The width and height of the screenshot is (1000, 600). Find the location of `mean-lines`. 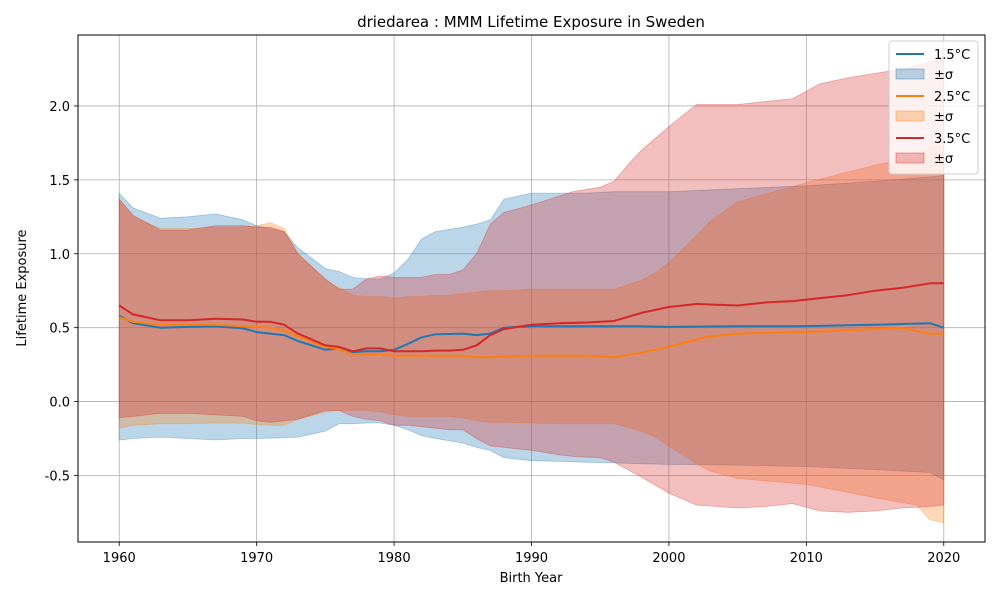

mean-lines is located at coordinates (531, 320).